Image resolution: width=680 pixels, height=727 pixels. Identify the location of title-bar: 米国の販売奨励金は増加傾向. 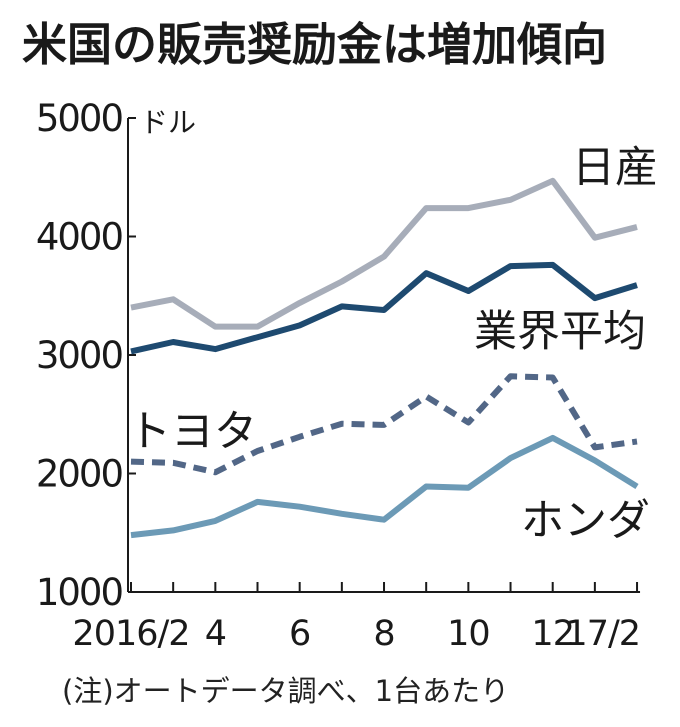
(340, 41).